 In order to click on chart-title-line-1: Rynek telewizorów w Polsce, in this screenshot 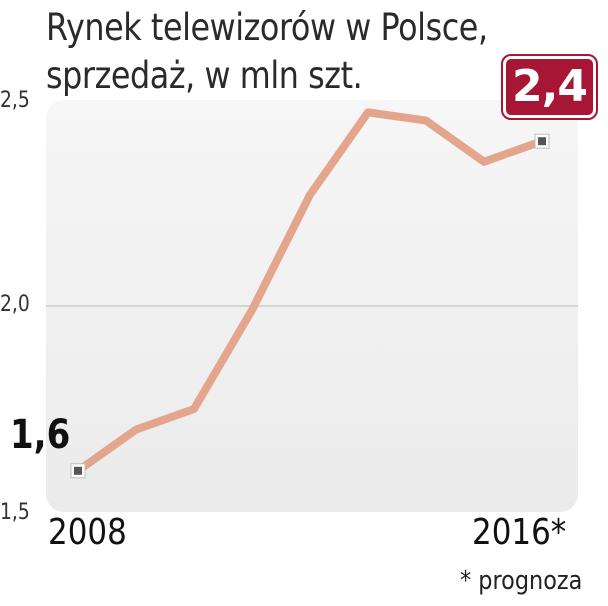, I will do `click(267, 27)`.